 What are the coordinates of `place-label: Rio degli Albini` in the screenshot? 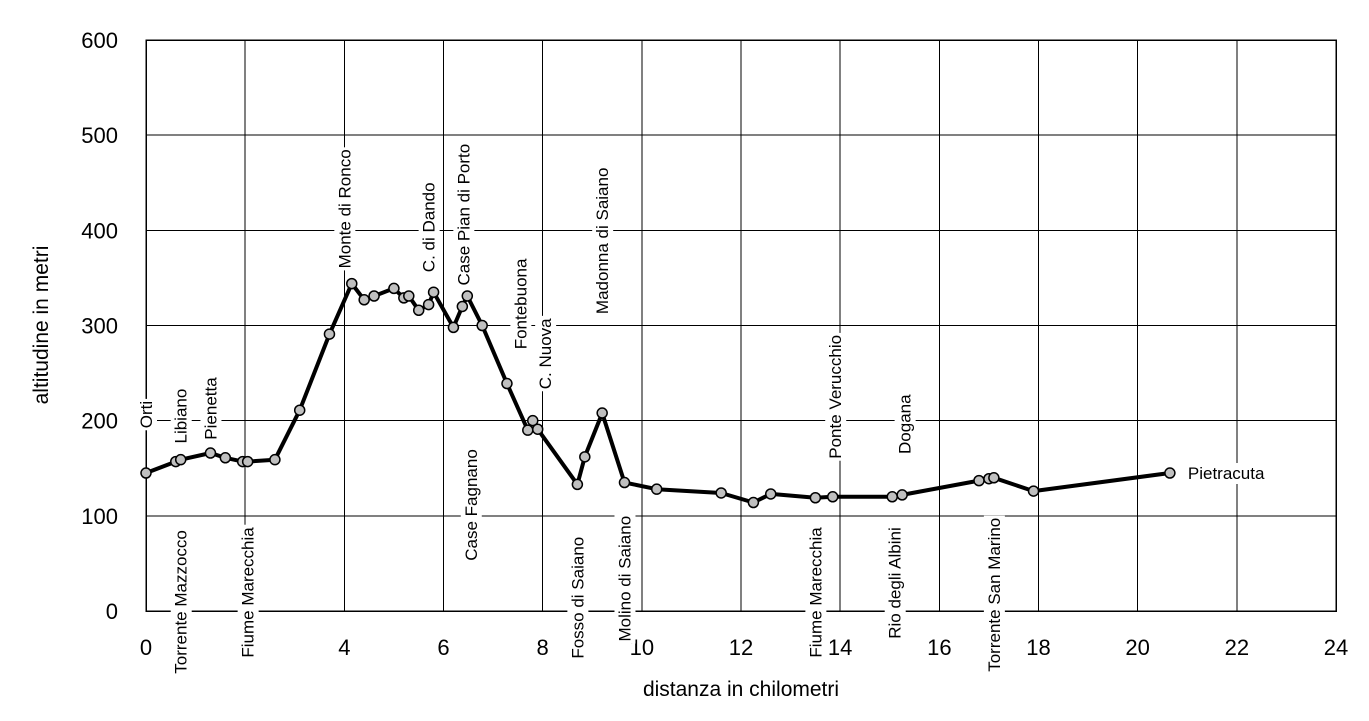 It's located at (895, 583).